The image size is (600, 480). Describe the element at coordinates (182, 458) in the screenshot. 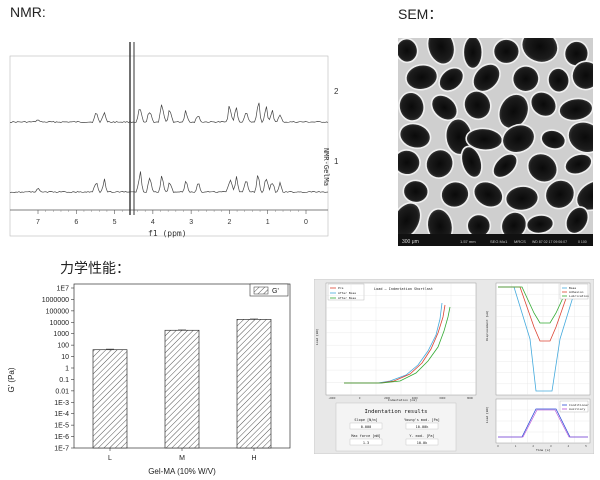

I see `x-tick-label: M` at that location.